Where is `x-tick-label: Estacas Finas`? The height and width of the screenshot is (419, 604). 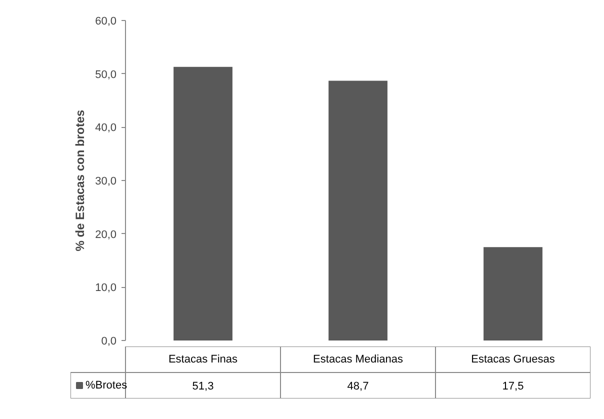 x-tick-label: Estacas Finas is located at coordinates (203, 360).